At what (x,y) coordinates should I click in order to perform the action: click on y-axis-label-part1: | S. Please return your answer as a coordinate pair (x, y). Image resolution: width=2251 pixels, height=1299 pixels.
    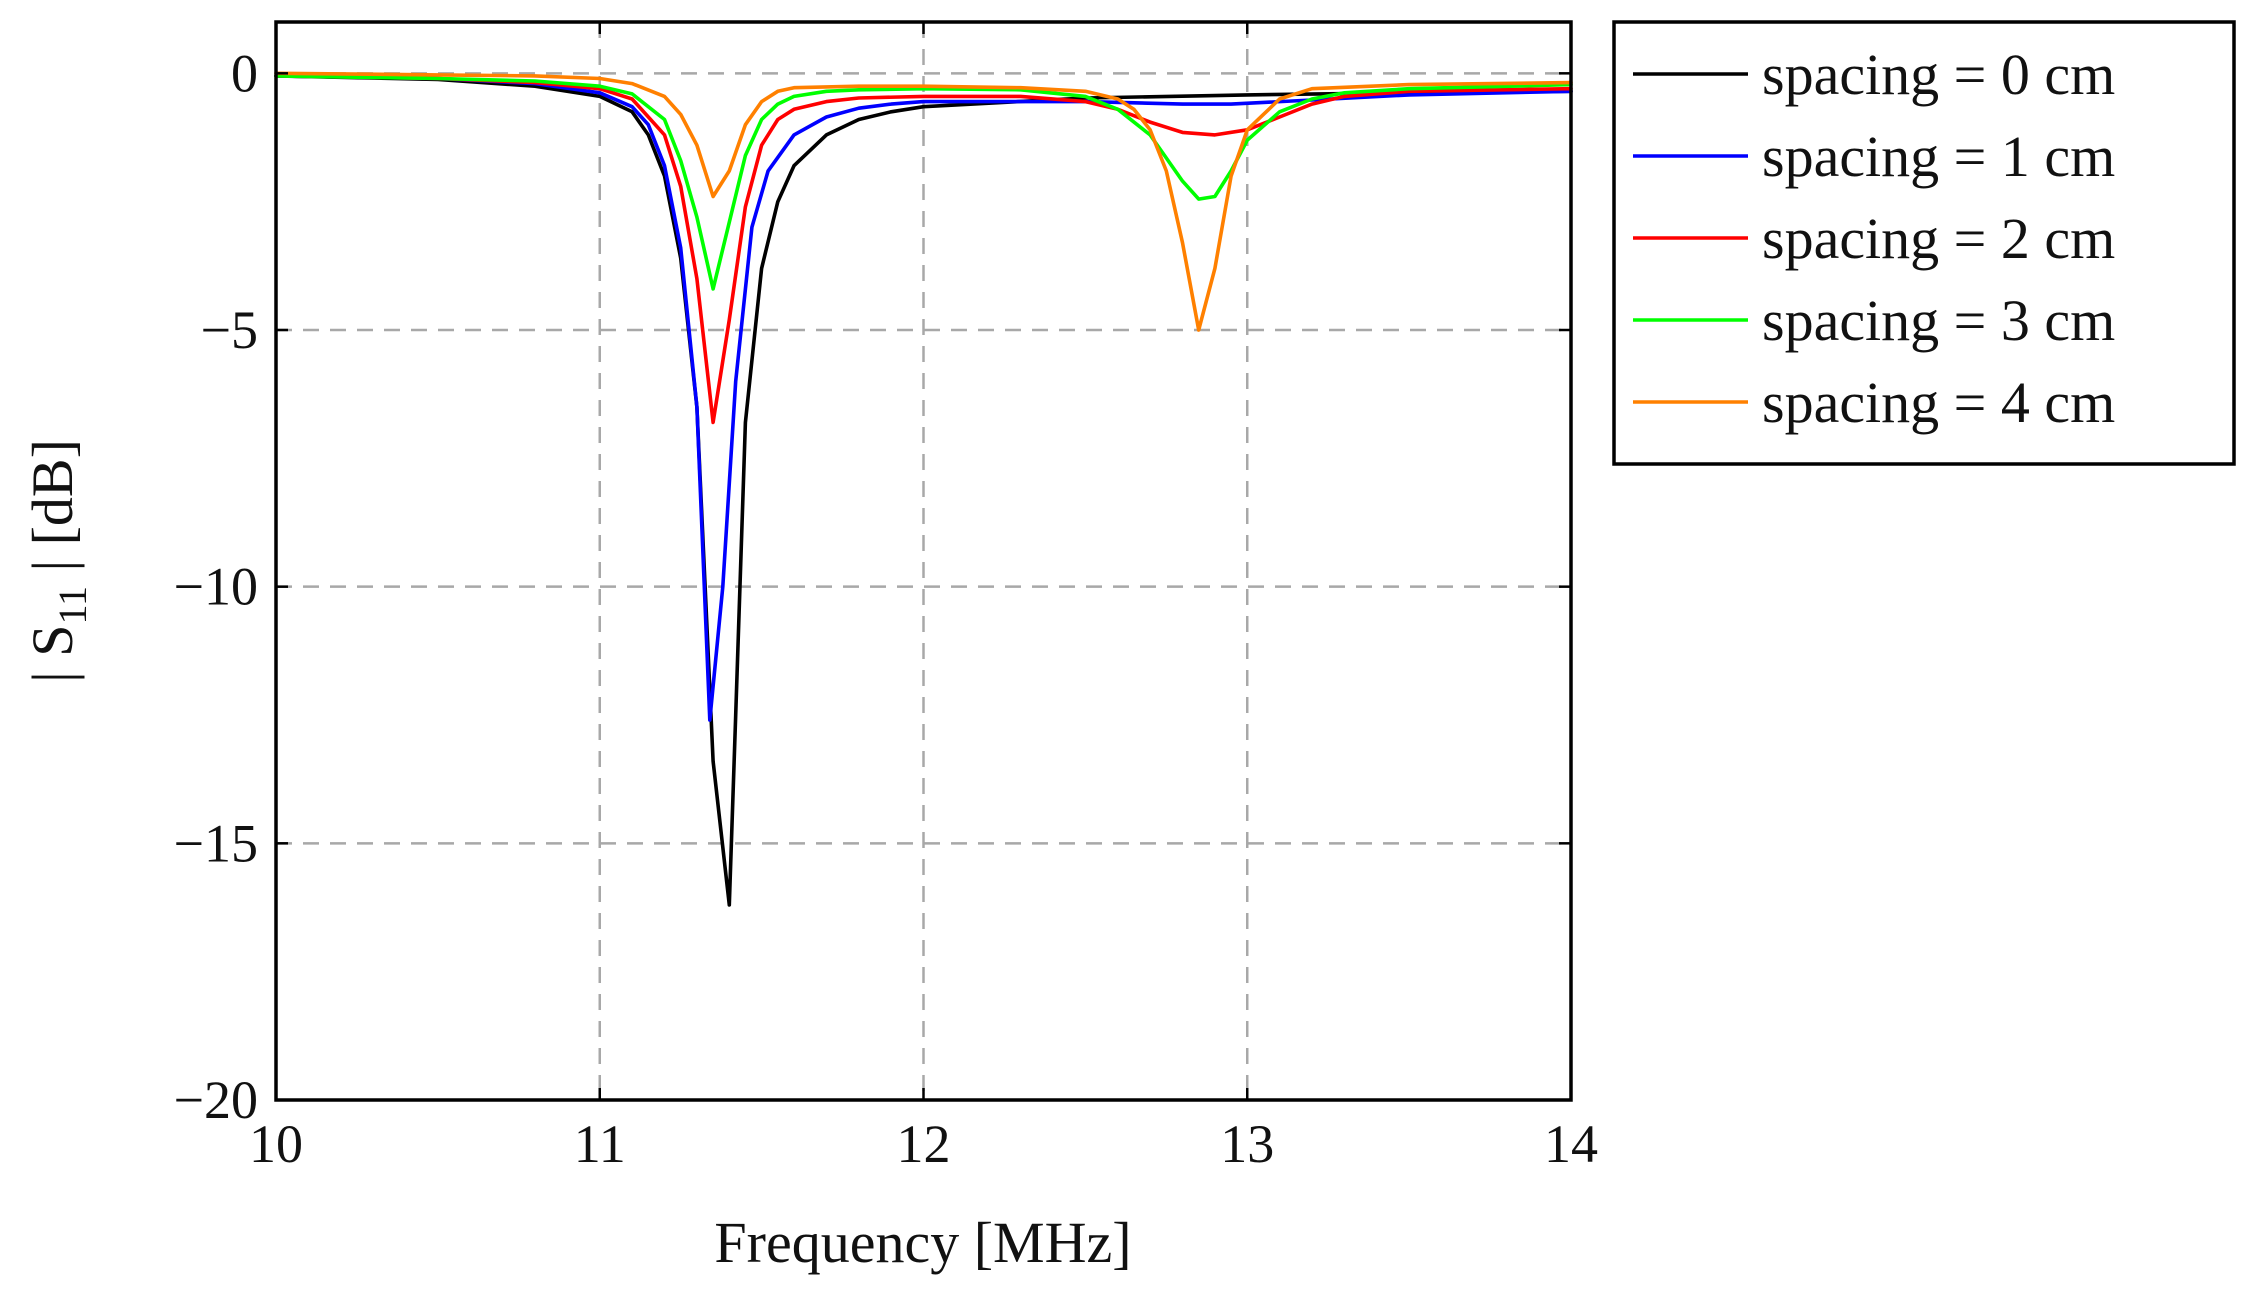
    Looking at the image, I should click on (52, 654).